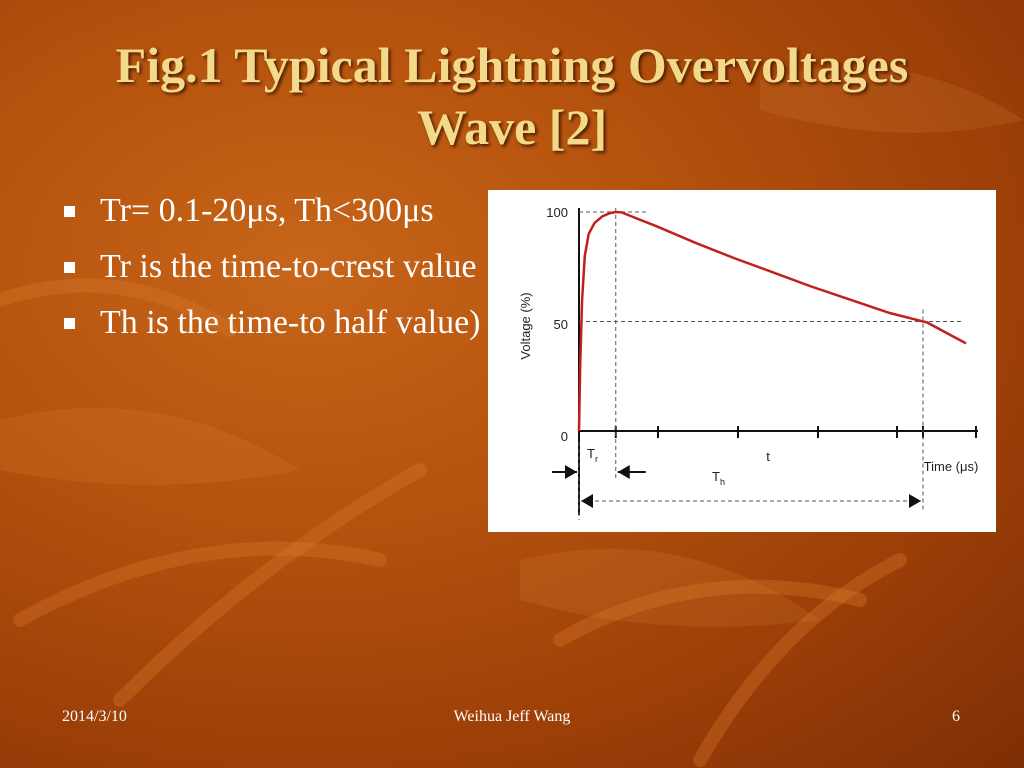  Describe the element at coordinates (571, 472) in the screenshot. I see `tr-left-arrowhead` at that location.